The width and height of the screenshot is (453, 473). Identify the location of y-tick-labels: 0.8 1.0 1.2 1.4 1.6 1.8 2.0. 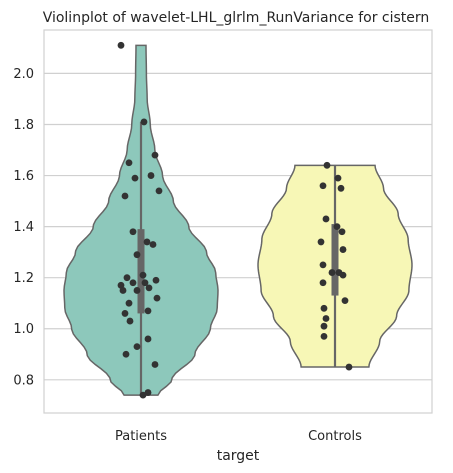
(23, 227).